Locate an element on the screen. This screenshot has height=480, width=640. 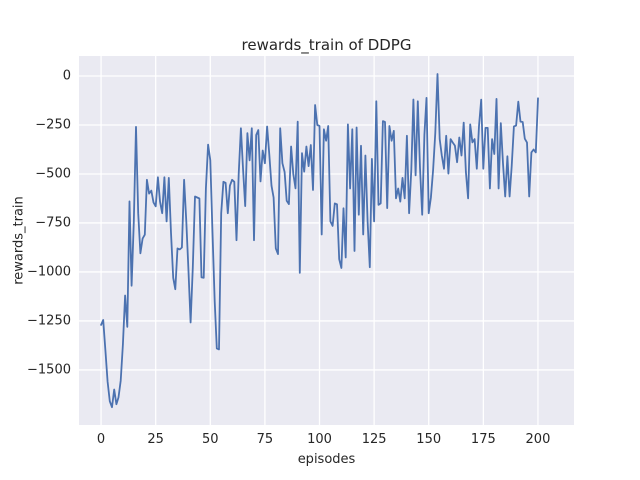
chart-title: rewards_train of DDPG is located at coordinates (326, 45).